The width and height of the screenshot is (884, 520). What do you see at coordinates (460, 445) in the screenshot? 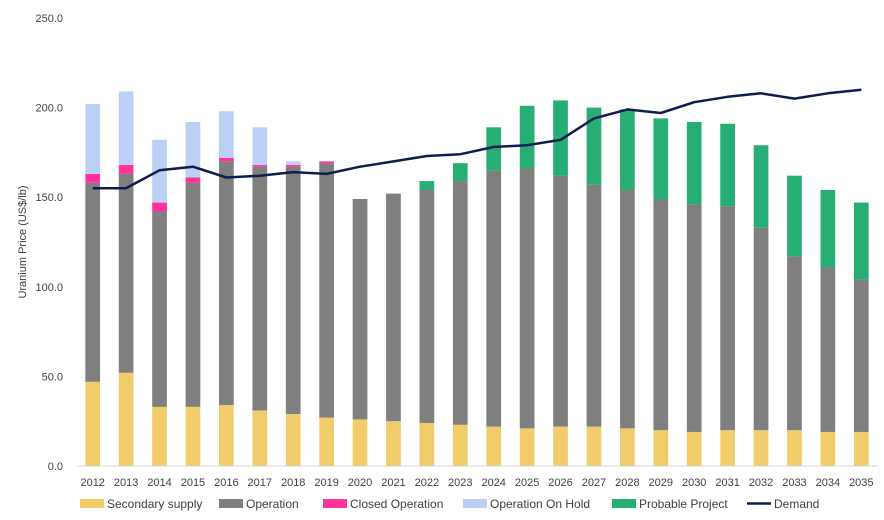
I see `bar-secondary-supply-2023` at bounding box center [460, 445].